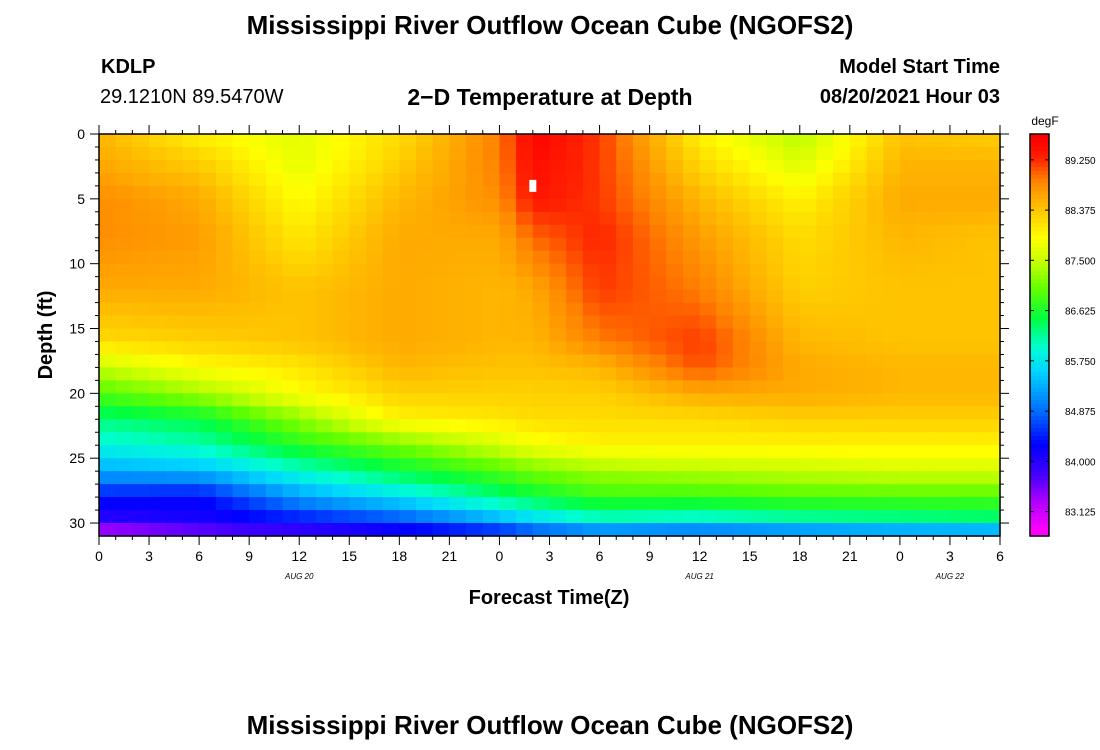  What do you see at coordinates (1080, 312) in the screenshot?
I see `colorbar-tick-label: 86.625` at bounding box center [1080, 312].